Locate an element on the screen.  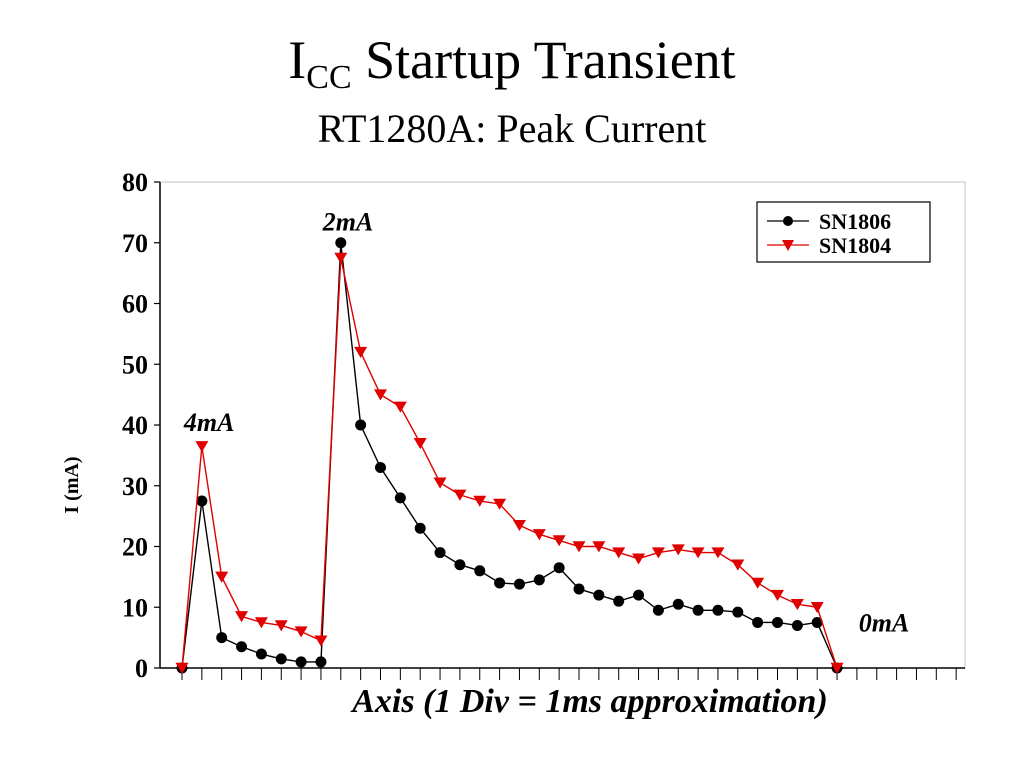
title-subscript: CC is located at coordinates (329, 77).